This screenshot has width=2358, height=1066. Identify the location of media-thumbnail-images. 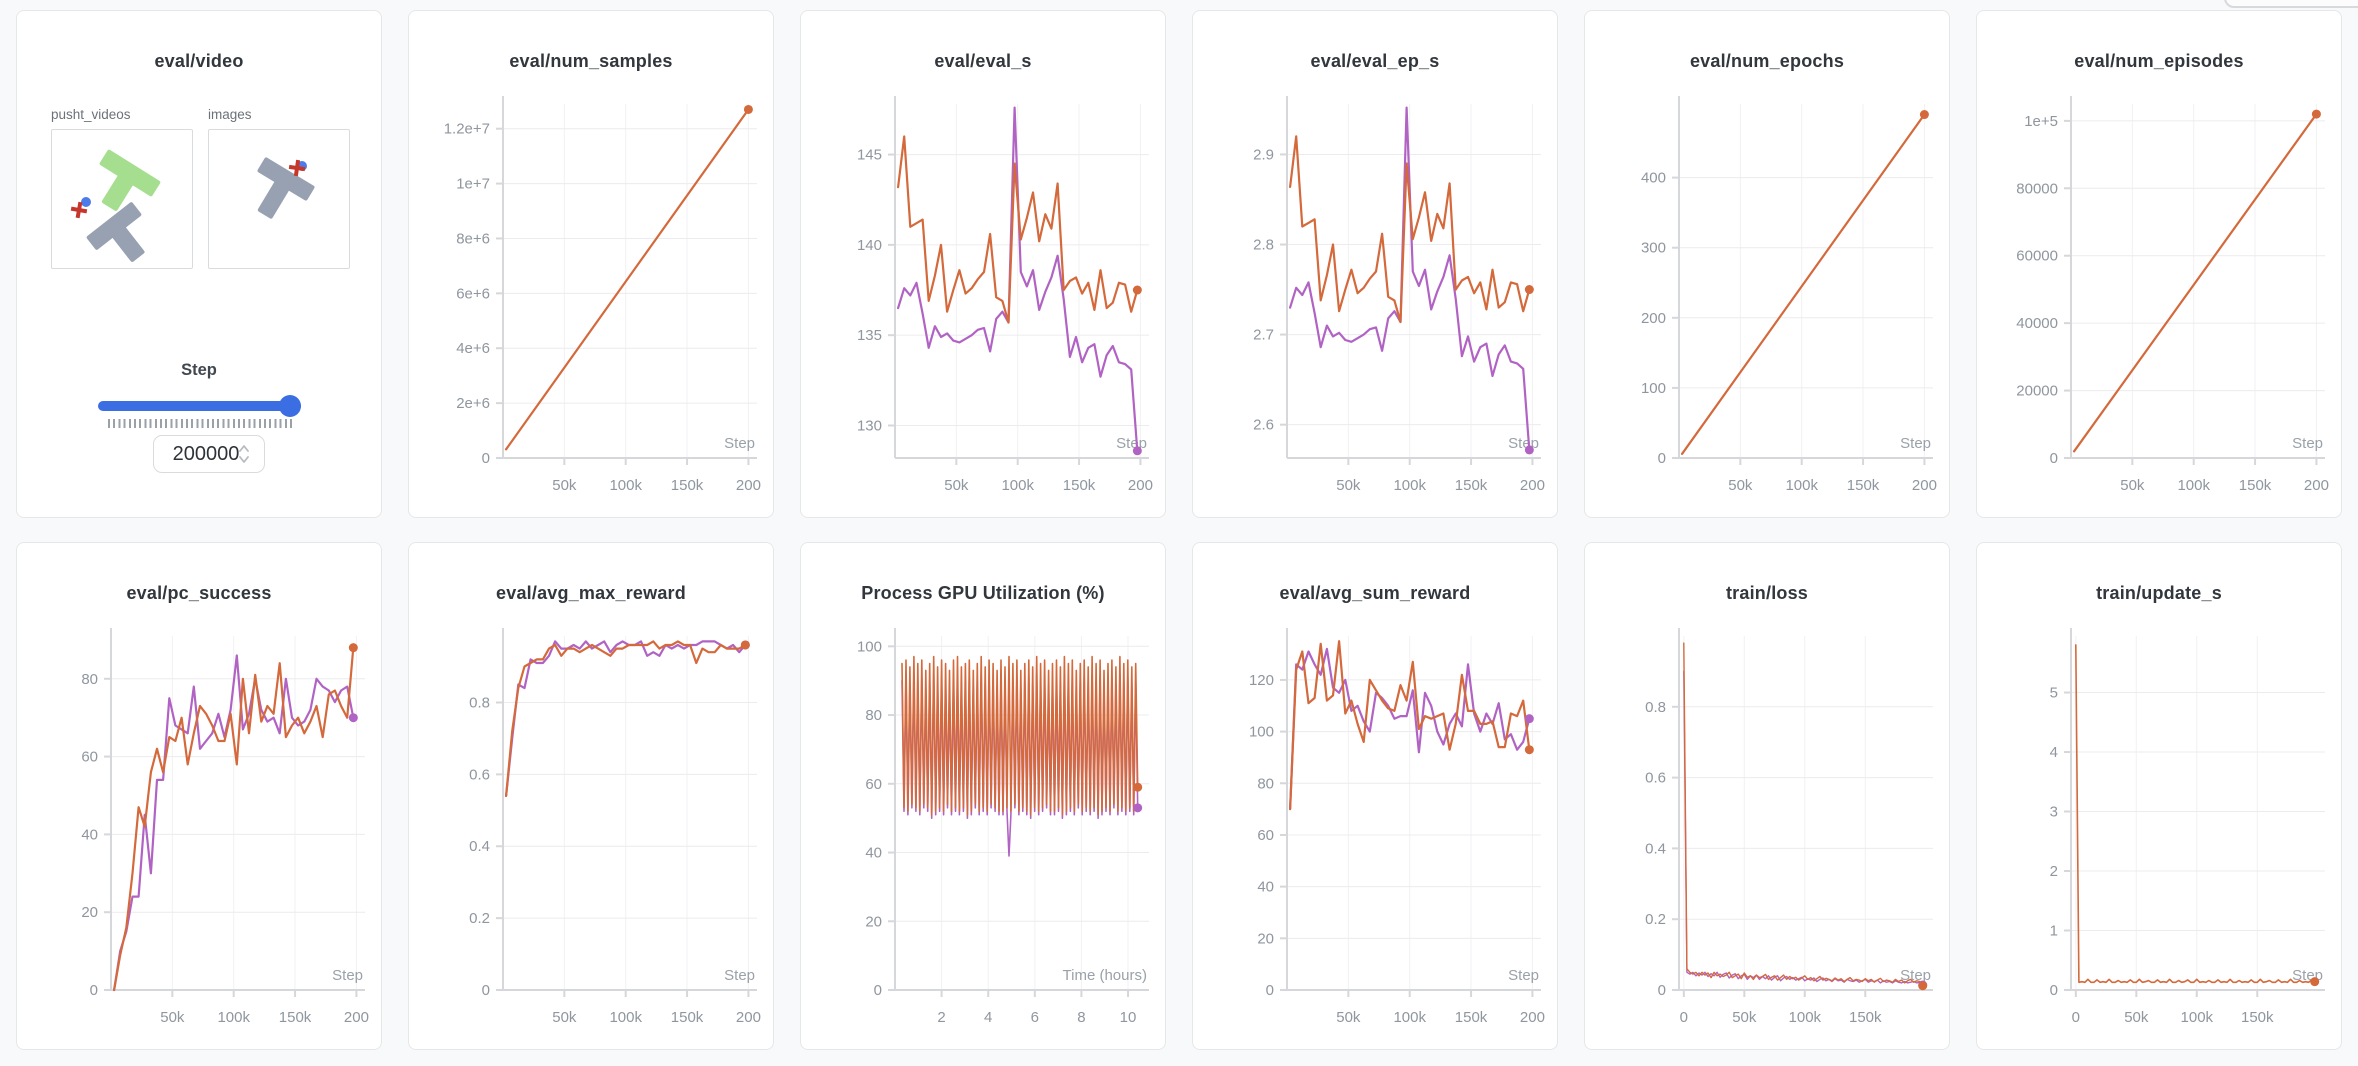
(279, 199).